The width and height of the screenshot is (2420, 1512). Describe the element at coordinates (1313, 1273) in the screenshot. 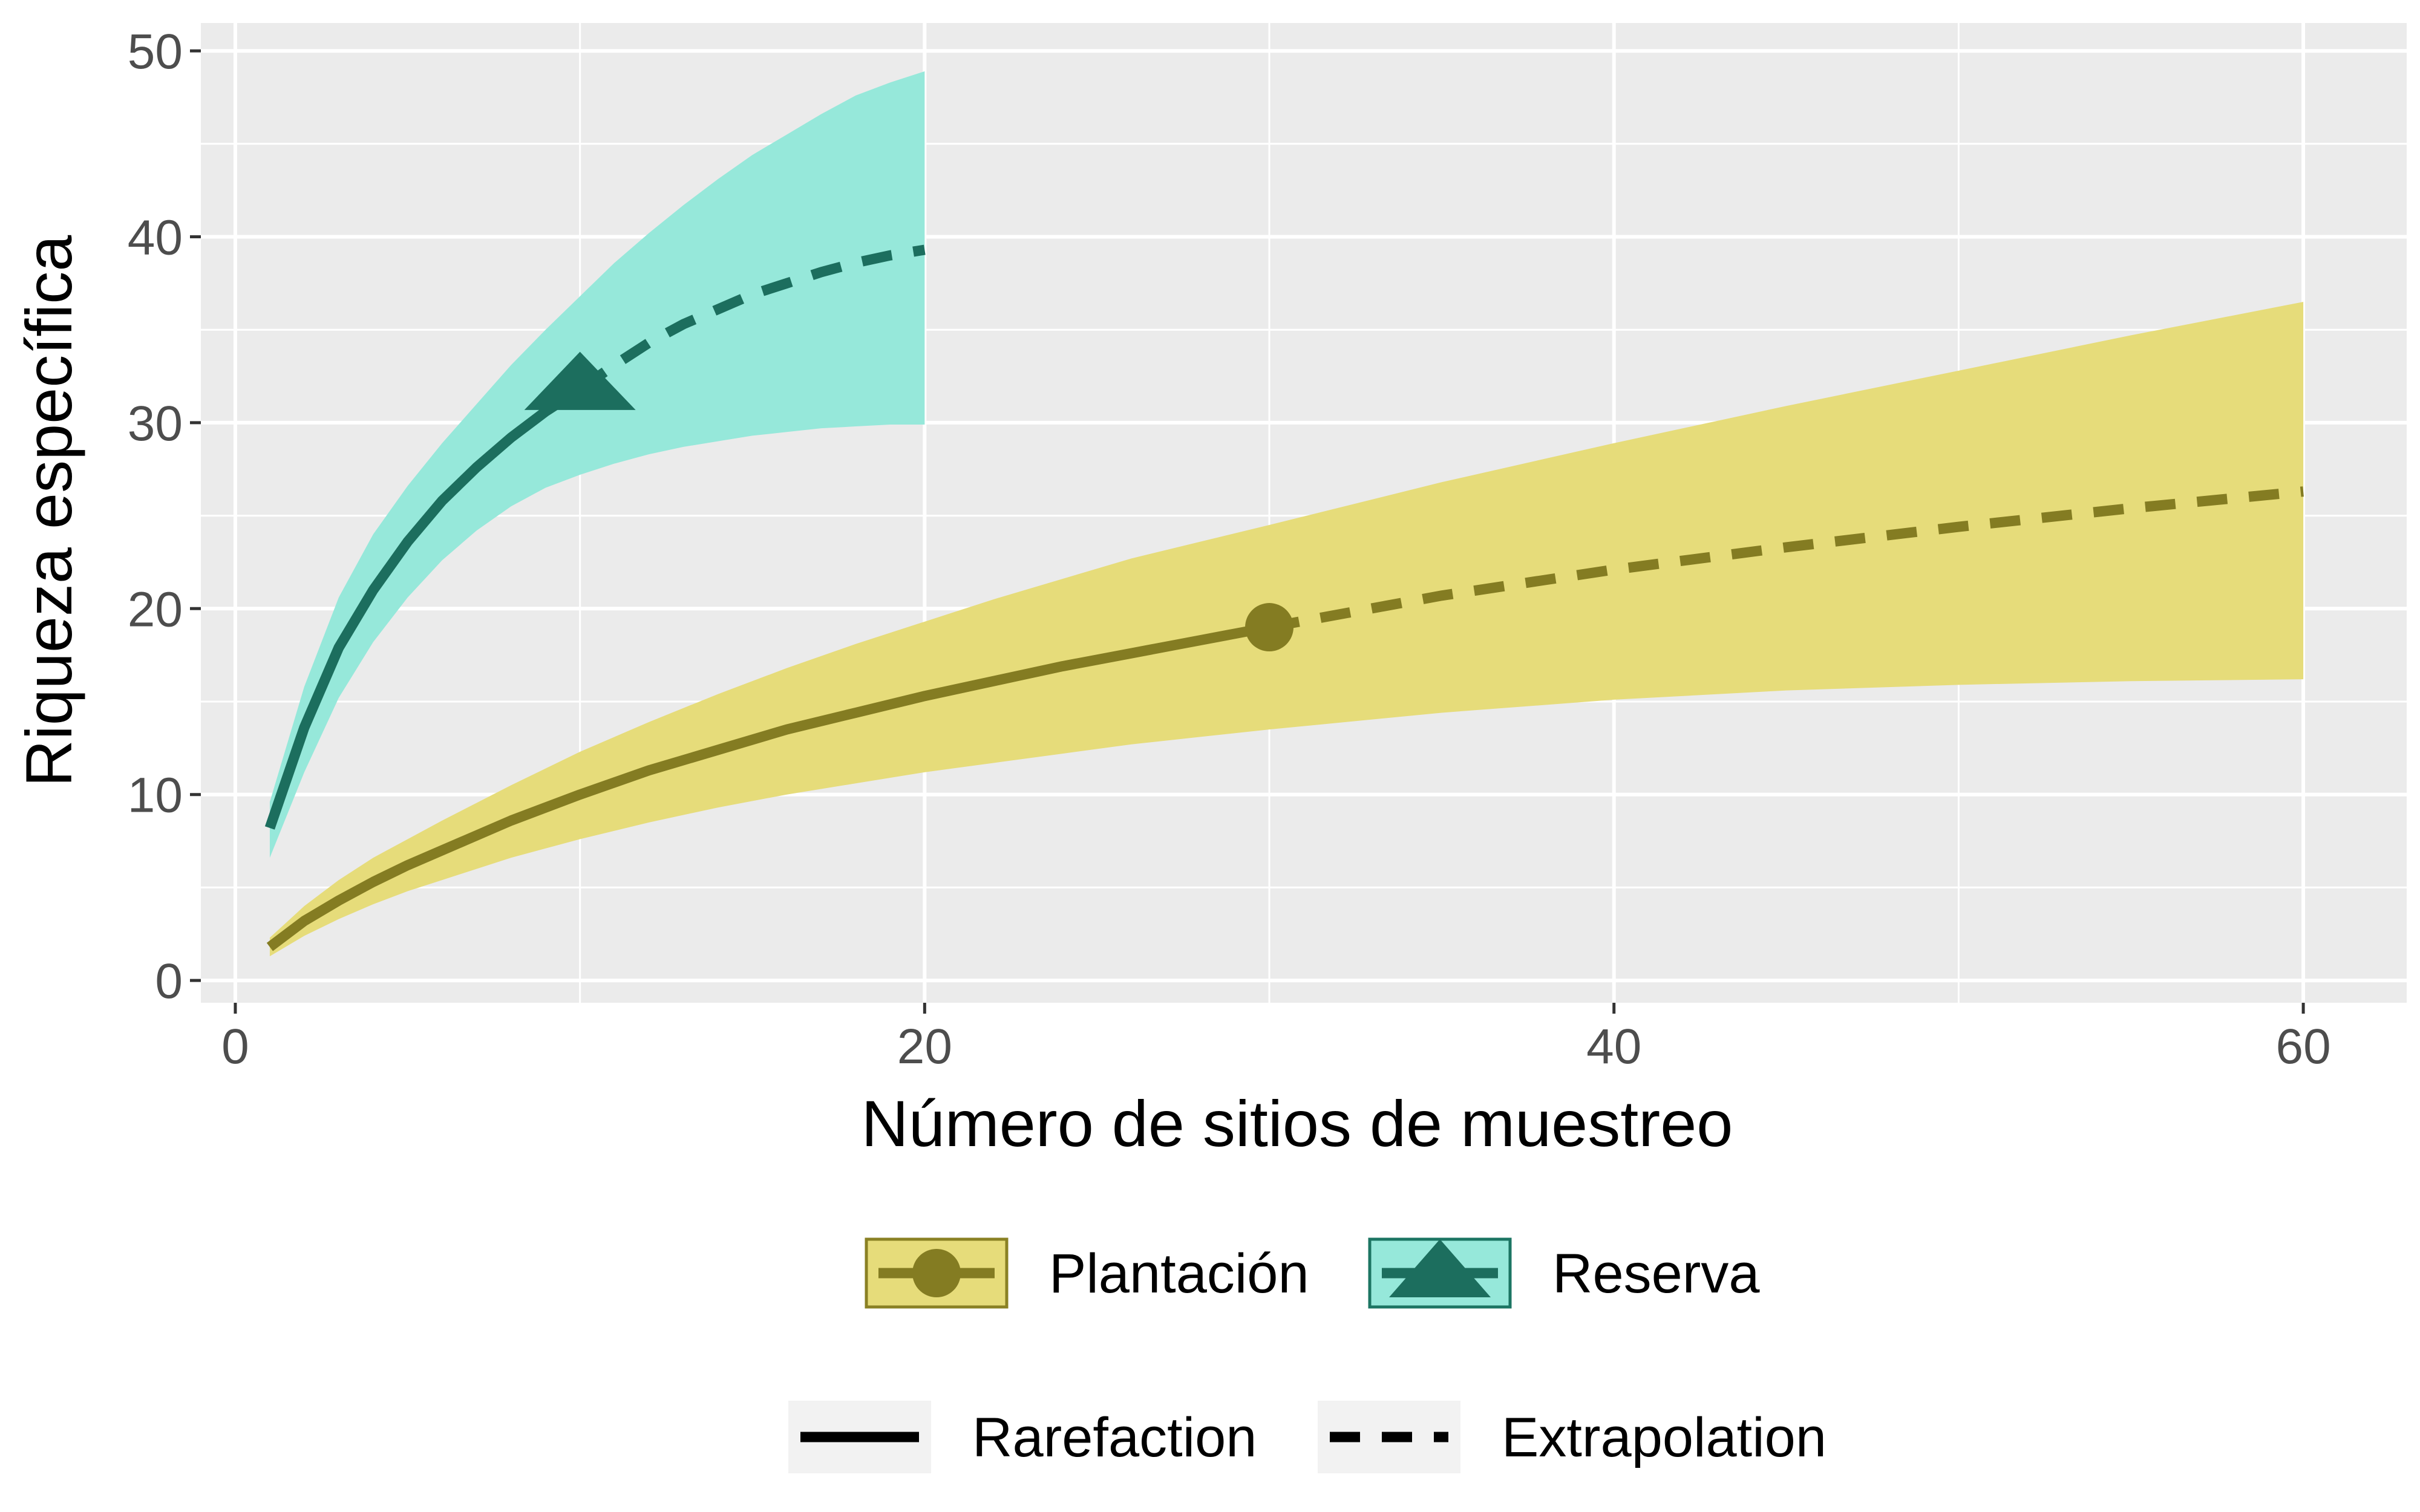

I see `color-legend: Plantación Reserva` at that location.